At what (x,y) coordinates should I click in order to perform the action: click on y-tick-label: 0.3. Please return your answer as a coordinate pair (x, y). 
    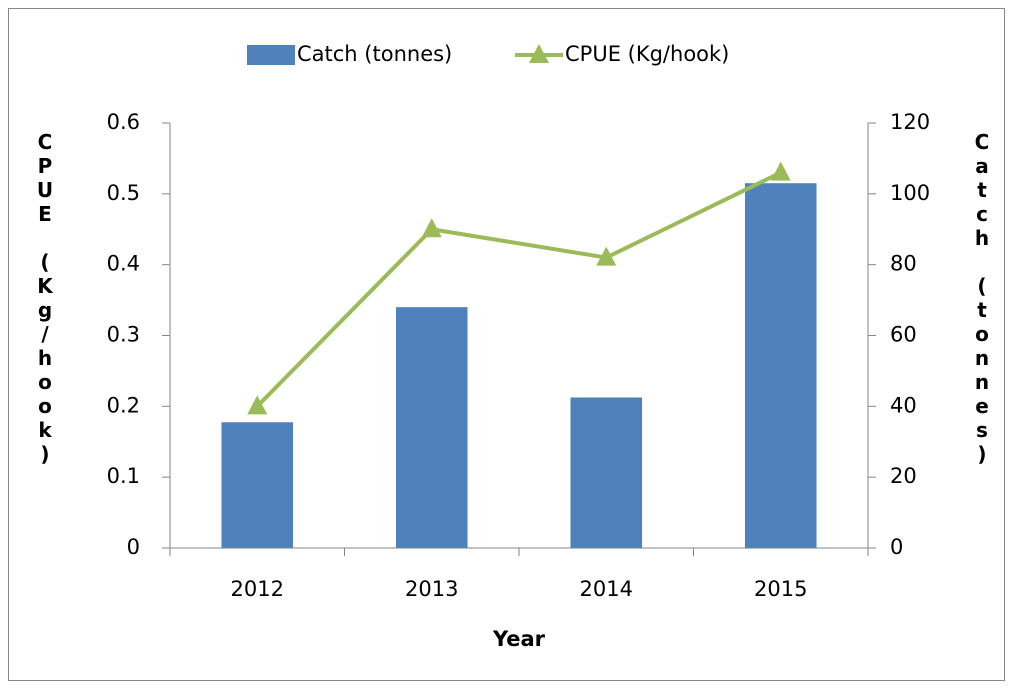
    Looking at the image, I should click on (123, 335).